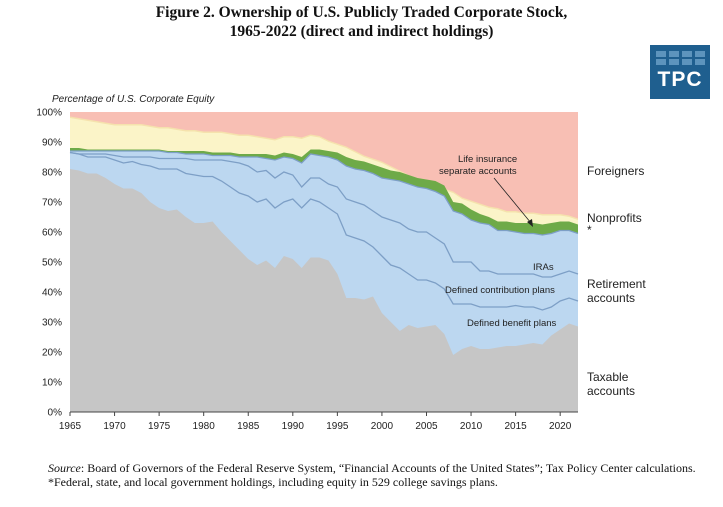 This screenshot has width=723, height=507. What do you see at coordinates (52, 143) in the screenshot?
I see `y-tick-label: 90%` at bounding box center [52, 143].